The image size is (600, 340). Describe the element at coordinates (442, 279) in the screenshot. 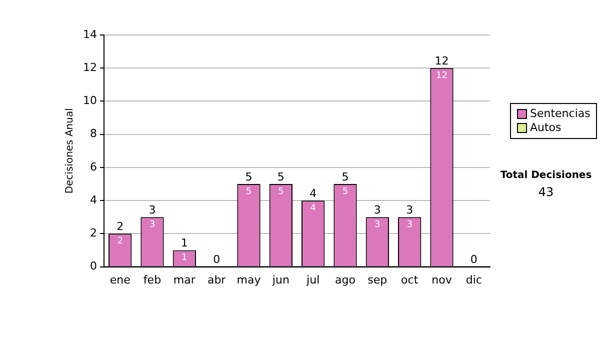

I see `x-tick-label: nov` at that location.